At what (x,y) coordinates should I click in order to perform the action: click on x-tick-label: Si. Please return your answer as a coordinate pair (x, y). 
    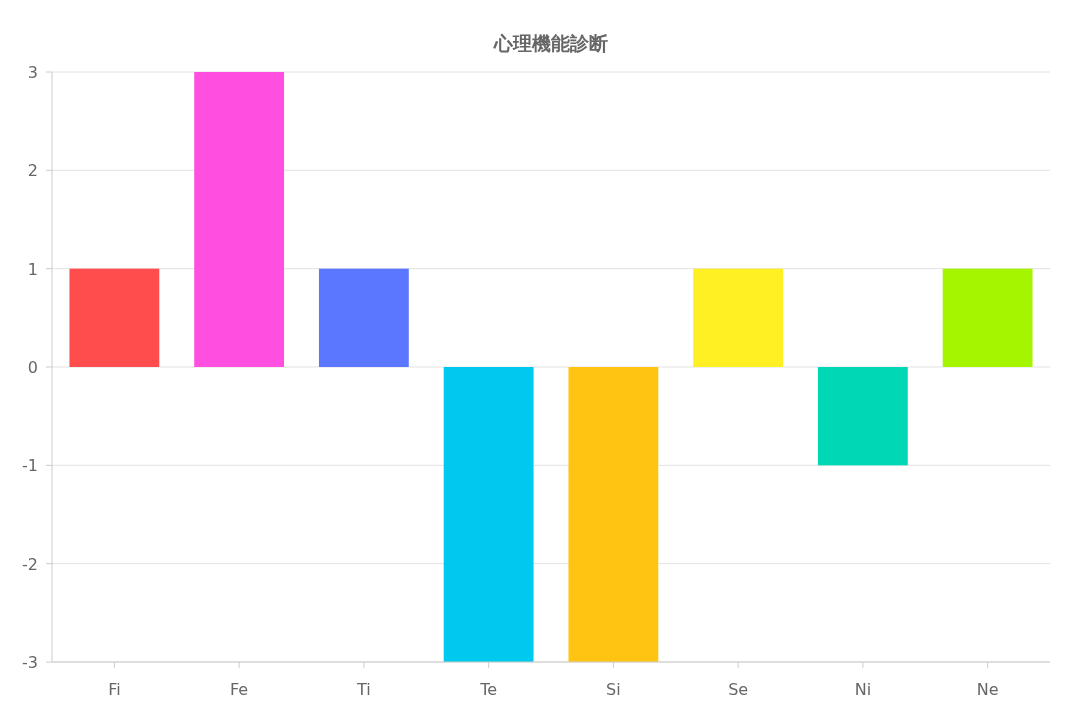
    Looking at the image, I should click on (613, 689).